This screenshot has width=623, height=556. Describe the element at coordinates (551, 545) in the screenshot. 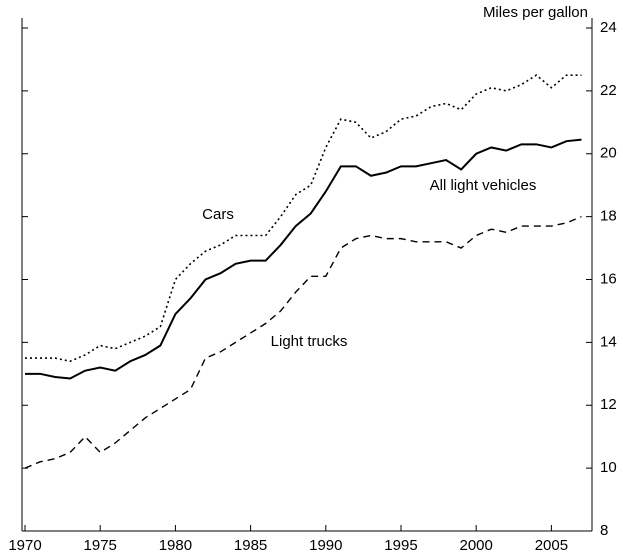

I see `x-tick-label: 2005` at that location.